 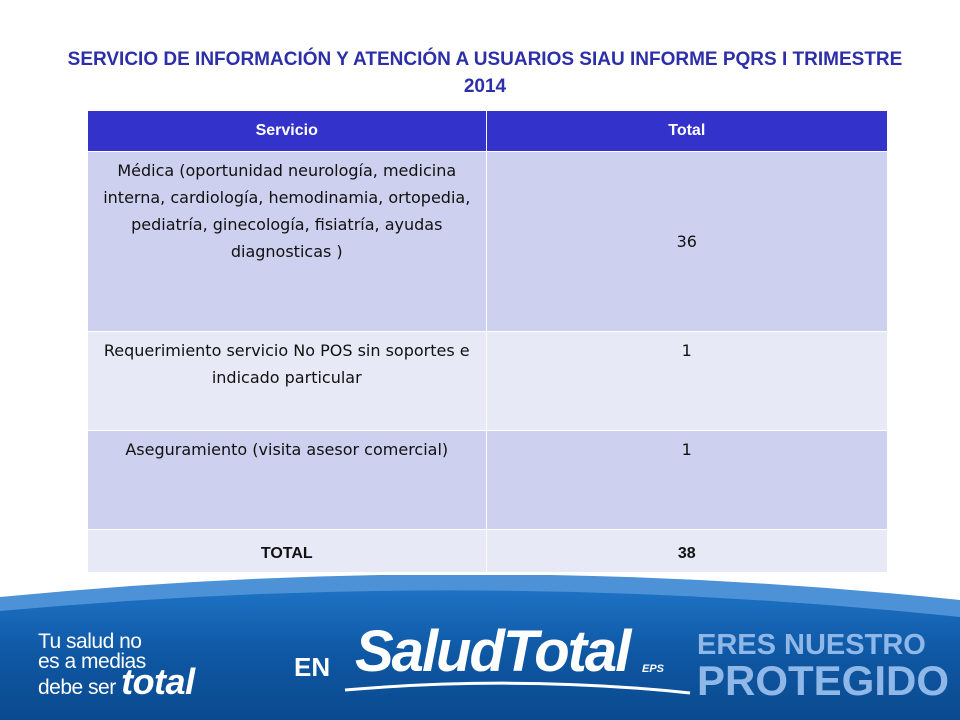 I want to click on brand-logo: SaludTotal, so click(x=493, y=651).